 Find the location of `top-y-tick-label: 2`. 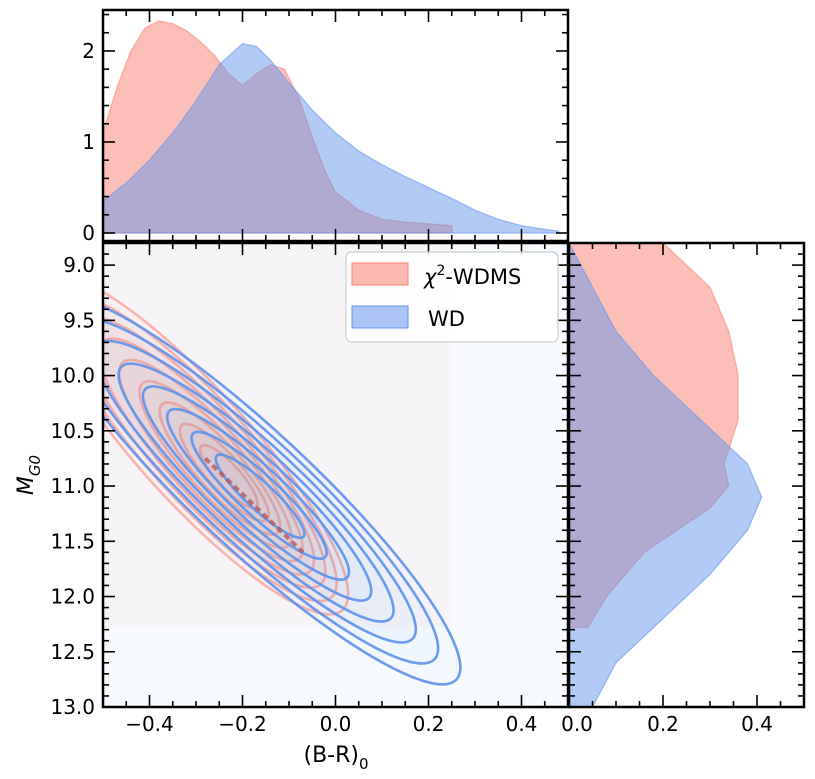

top-y-tick-label: 2 is located at coordinates (88, 51).